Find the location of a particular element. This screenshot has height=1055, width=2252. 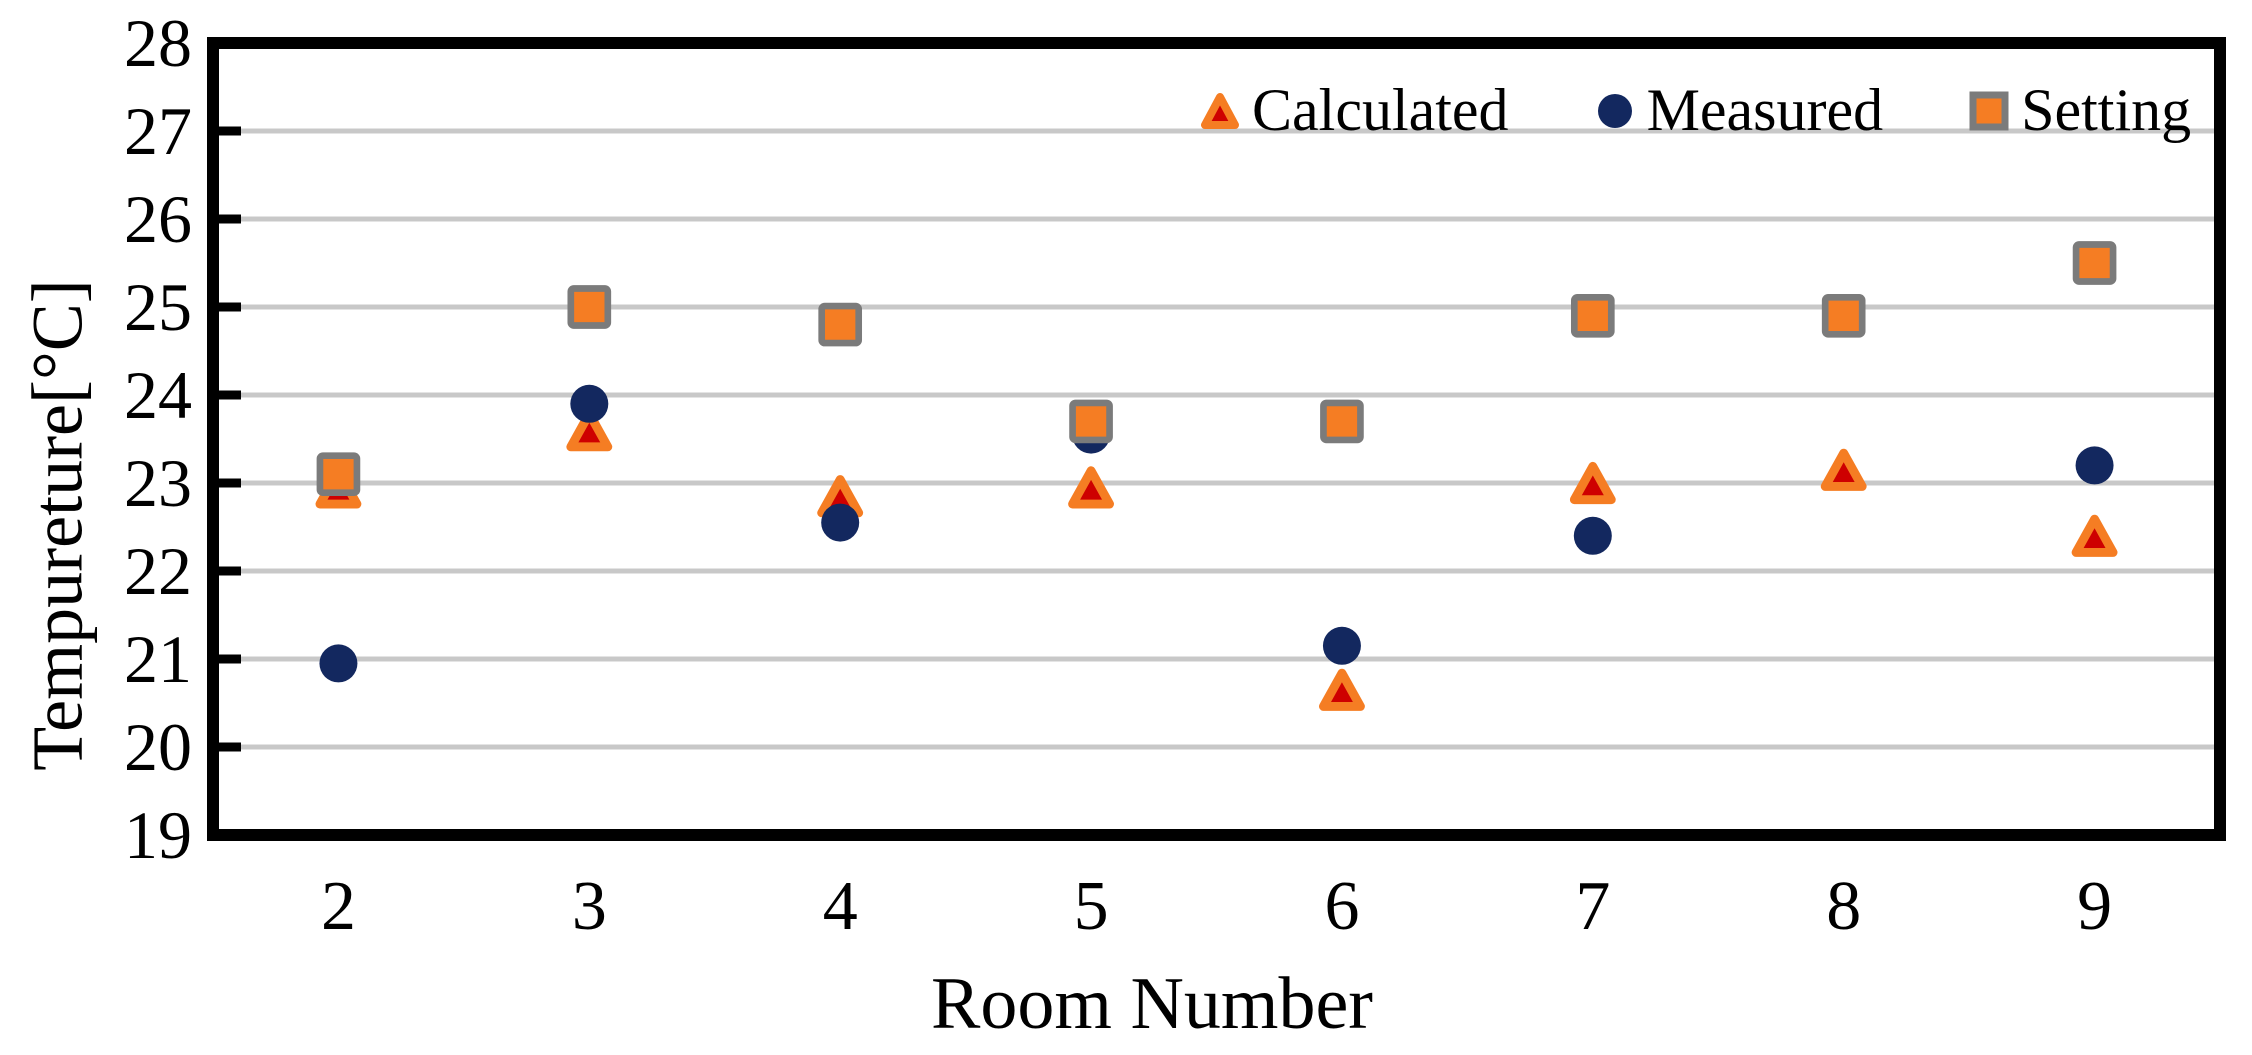

legend-square-icon is located at coordinates (1989, 111).